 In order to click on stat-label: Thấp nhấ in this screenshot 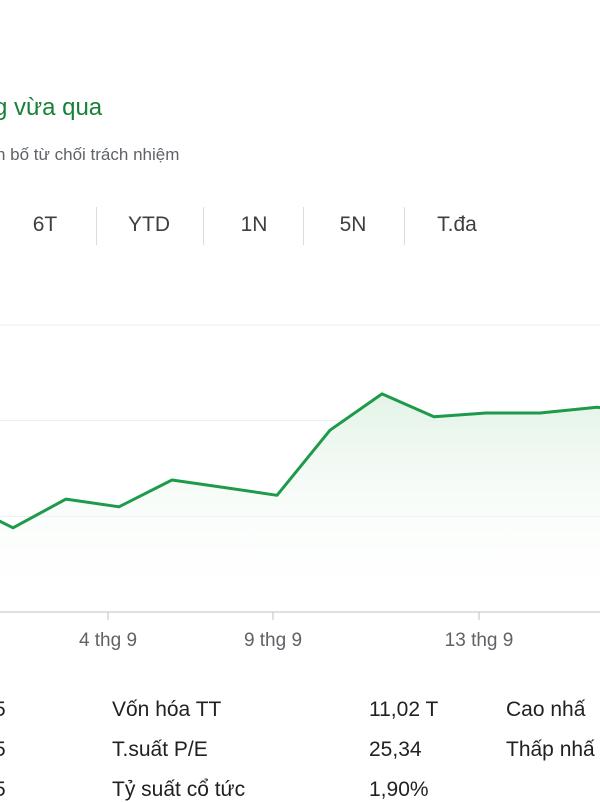, I will do `click(550, 749)`.